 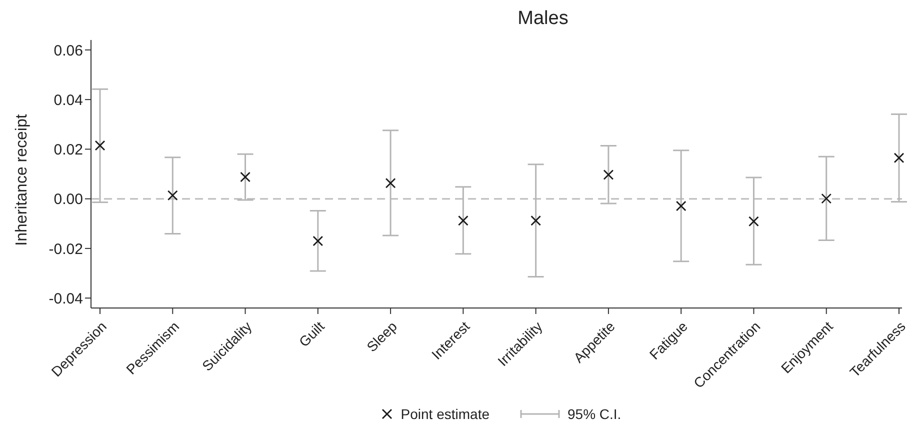 What do you see at coordinates (68, 100) in the screenshot?
I see `y-tick-label: 0.04` at bounding box center [68, 100].